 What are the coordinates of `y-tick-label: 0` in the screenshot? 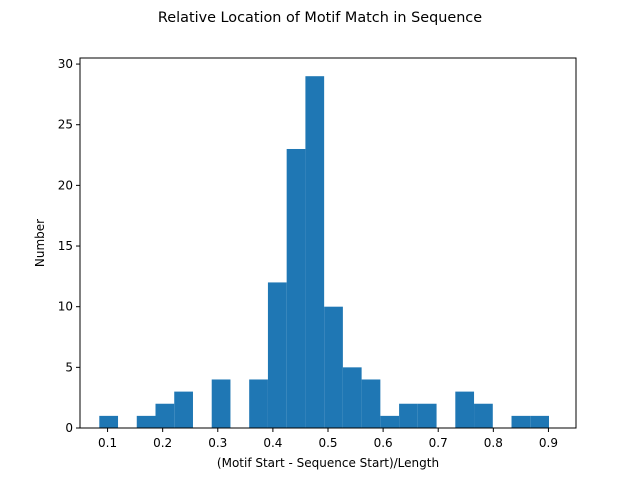 It's located at (69, 428).